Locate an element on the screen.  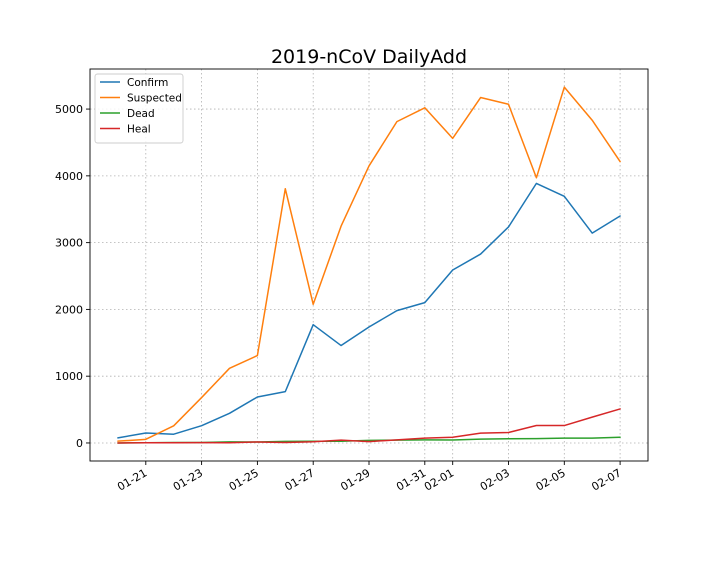
chart-title: 2019-nCoV DailyAdd is located at coordinates (369, 57).